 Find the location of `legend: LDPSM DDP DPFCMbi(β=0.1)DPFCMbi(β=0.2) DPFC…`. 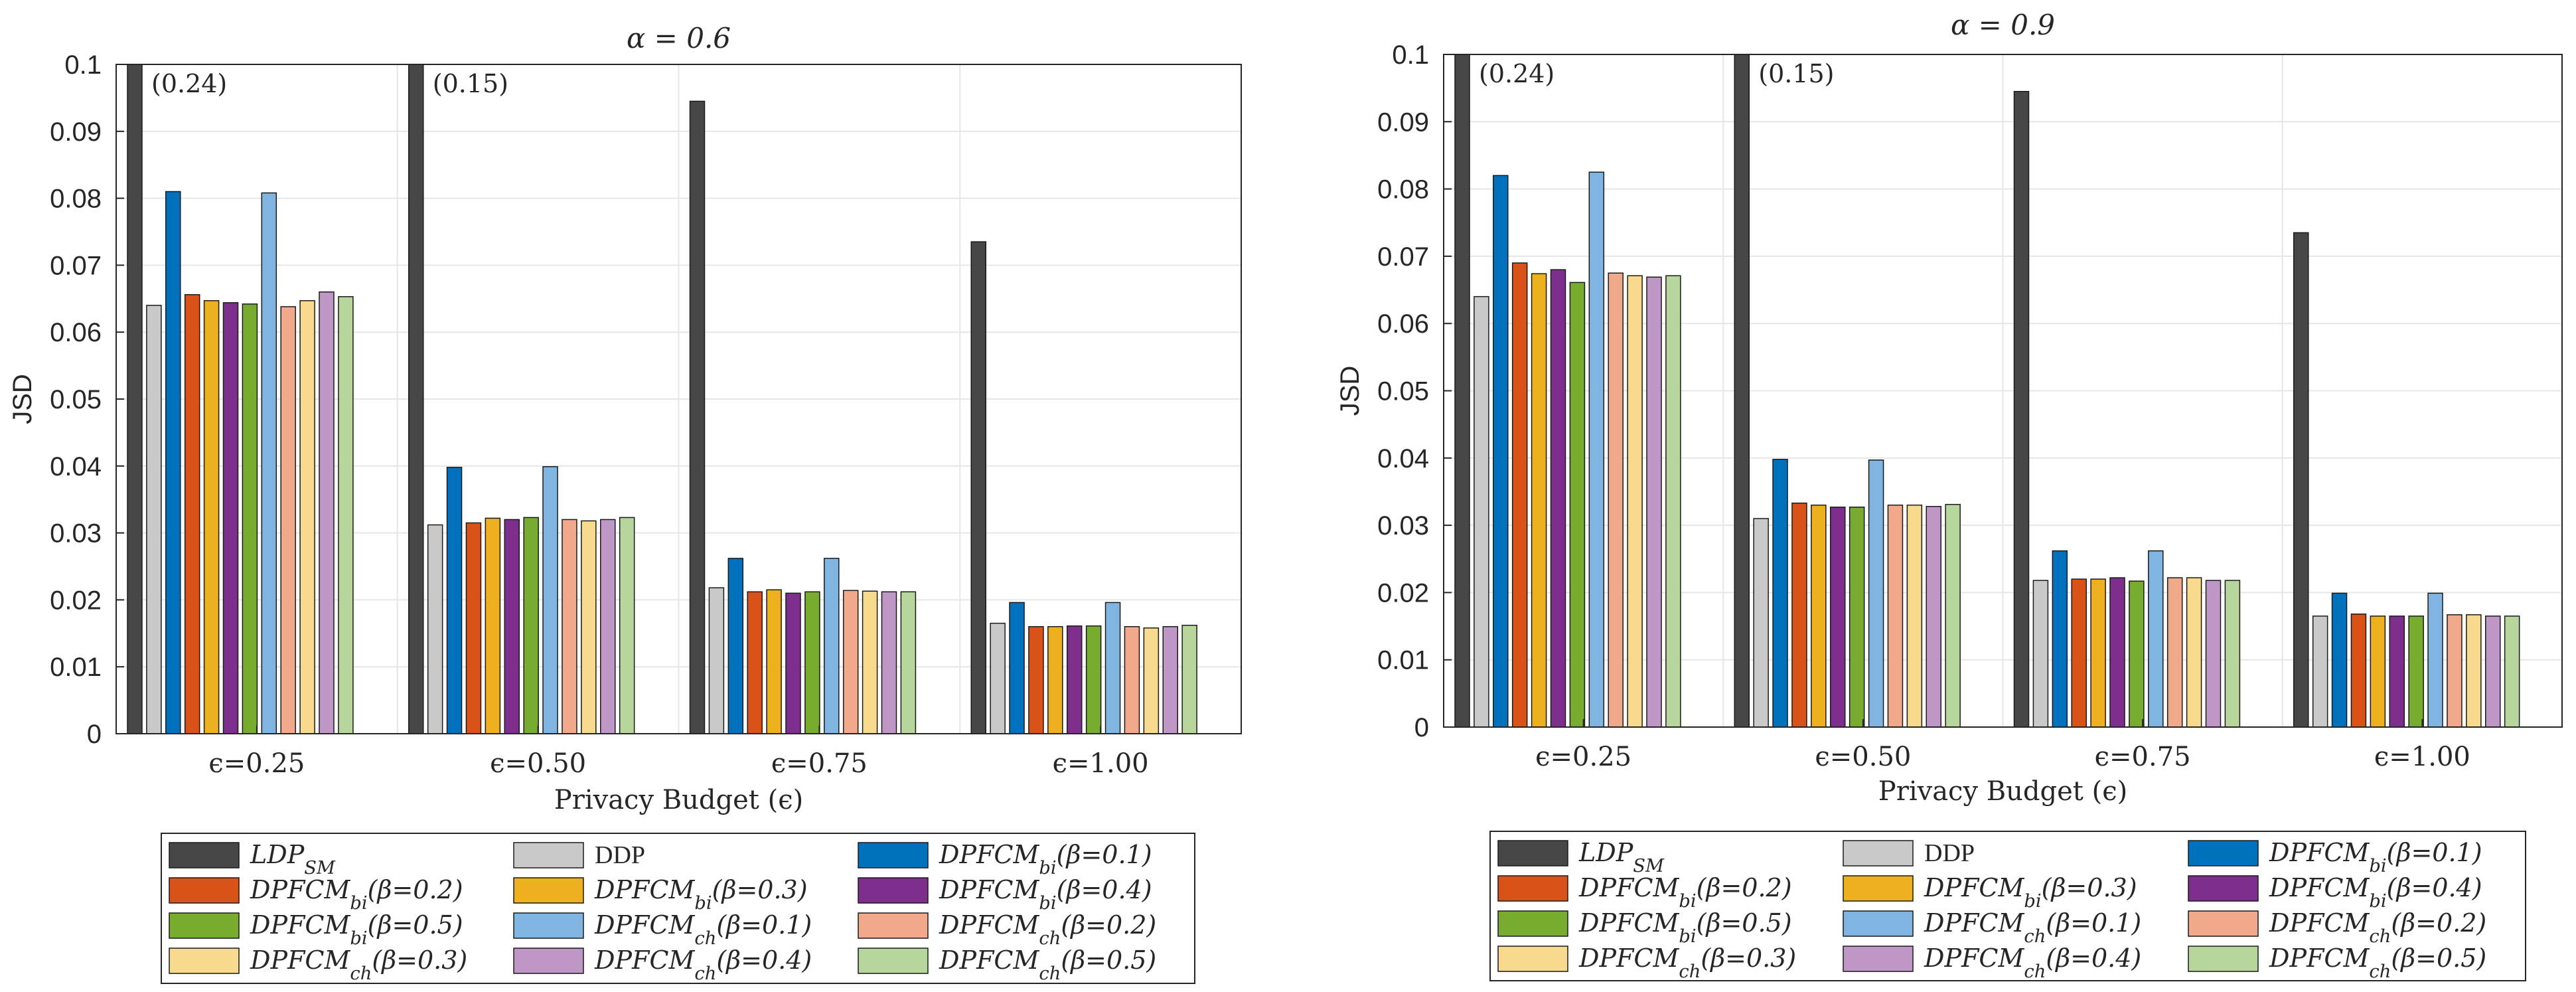

legend: LDPSM DDP DPFCMbi(β=0.1)DPFCMbi(β=0.2) DPFC… is located at coordinates (2008, 907).